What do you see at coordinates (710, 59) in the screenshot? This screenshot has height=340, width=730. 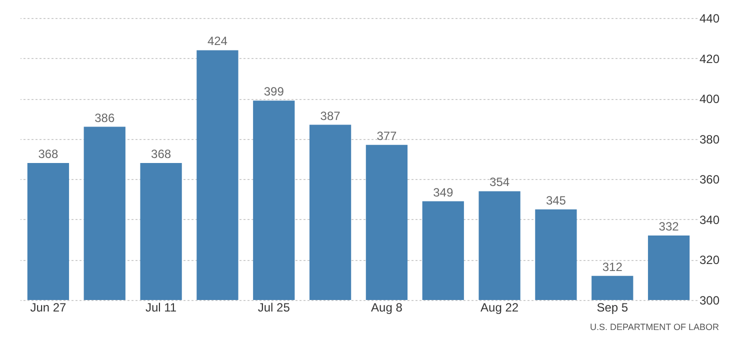 I see `y-tick-label: 420` at bounding box center [710, 59].